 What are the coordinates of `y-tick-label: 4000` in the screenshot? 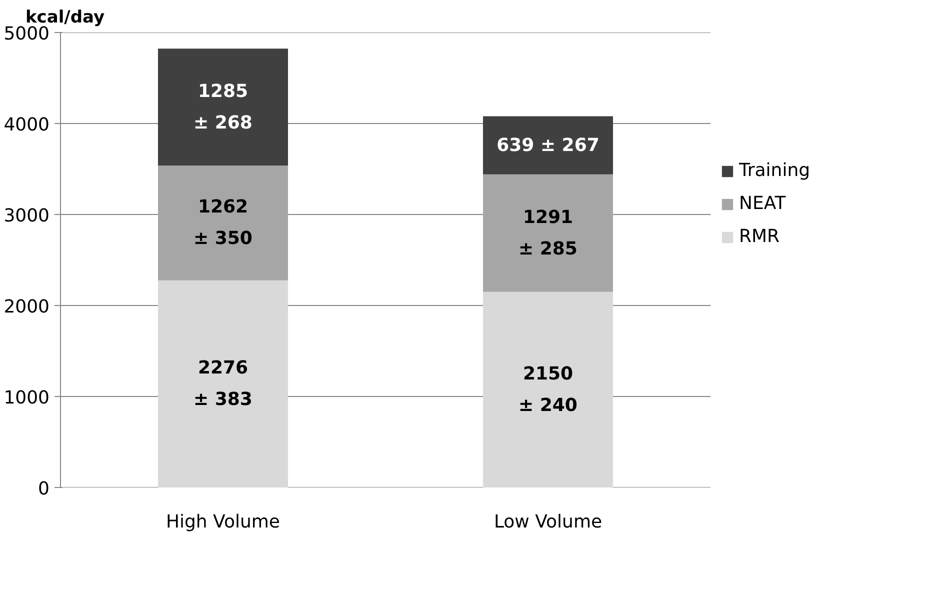 It's located at (27, 125).